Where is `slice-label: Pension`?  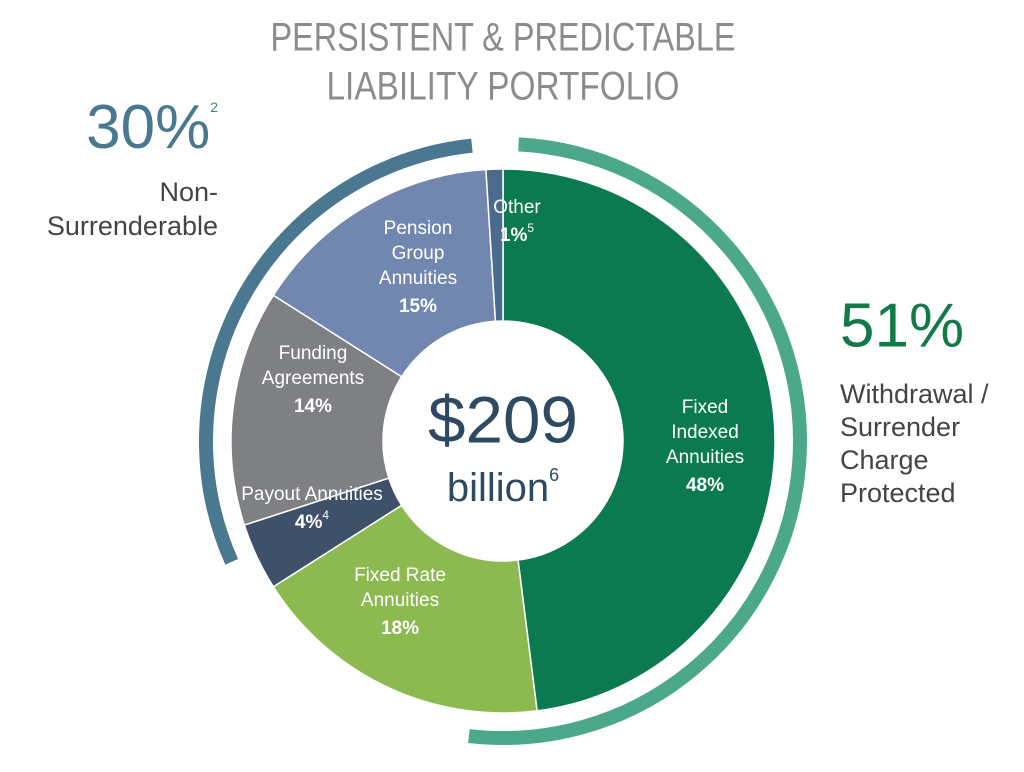
slice-label: Pension is located at coordinates (418, 228).